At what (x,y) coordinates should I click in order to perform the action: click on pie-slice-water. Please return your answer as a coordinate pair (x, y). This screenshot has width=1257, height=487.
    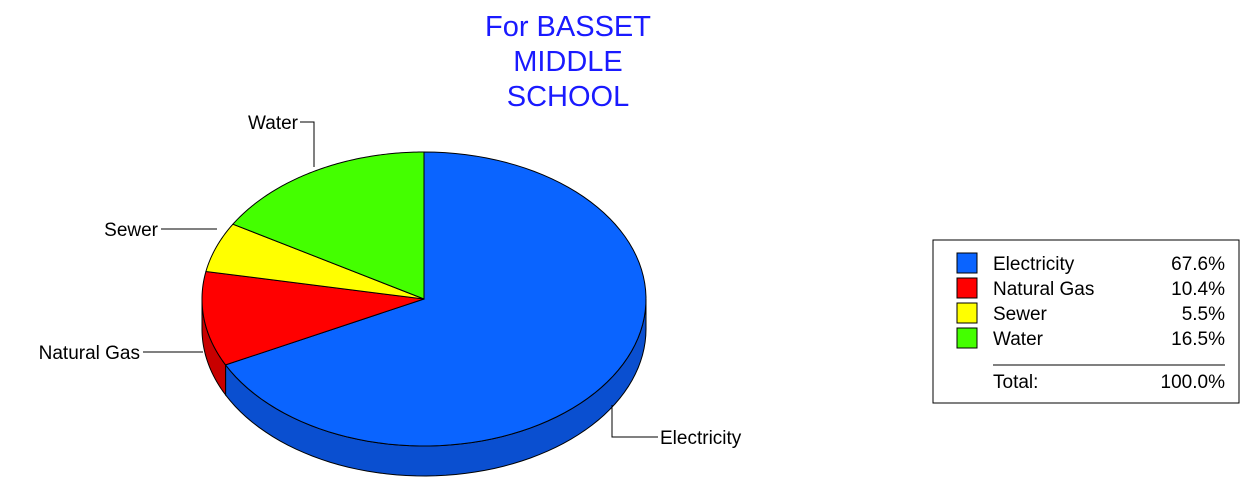
    Looking at the image, I should click on (328, 225).